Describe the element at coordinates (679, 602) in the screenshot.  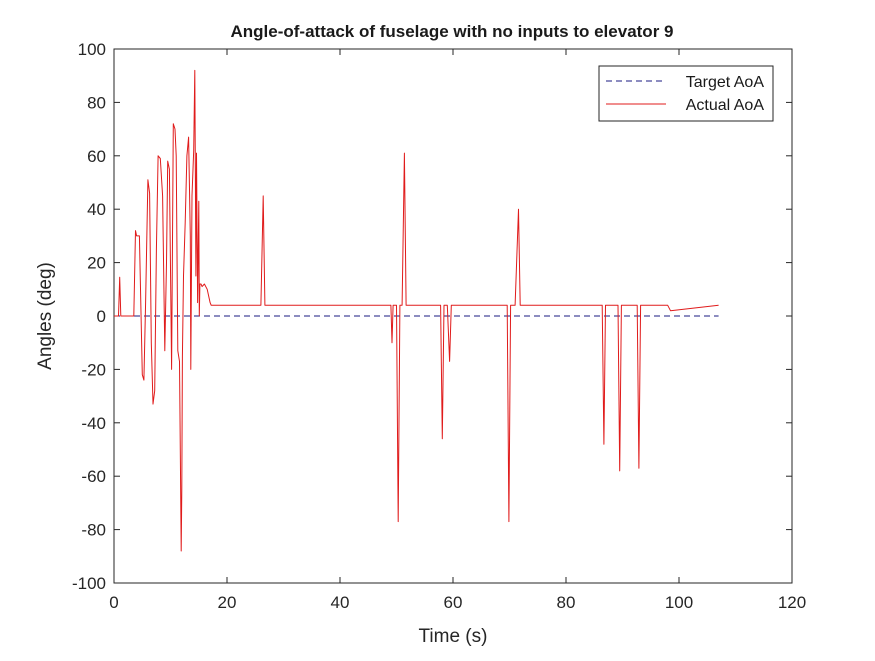
I see `x-tick-label: 100` at that location.